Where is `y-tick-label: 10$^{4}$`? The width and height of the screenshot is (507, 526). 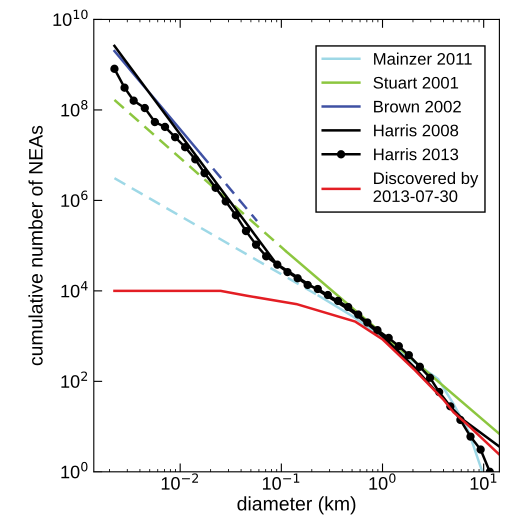
y-tick-label: 10$^{4}$ is located at coordinates (74, 289).